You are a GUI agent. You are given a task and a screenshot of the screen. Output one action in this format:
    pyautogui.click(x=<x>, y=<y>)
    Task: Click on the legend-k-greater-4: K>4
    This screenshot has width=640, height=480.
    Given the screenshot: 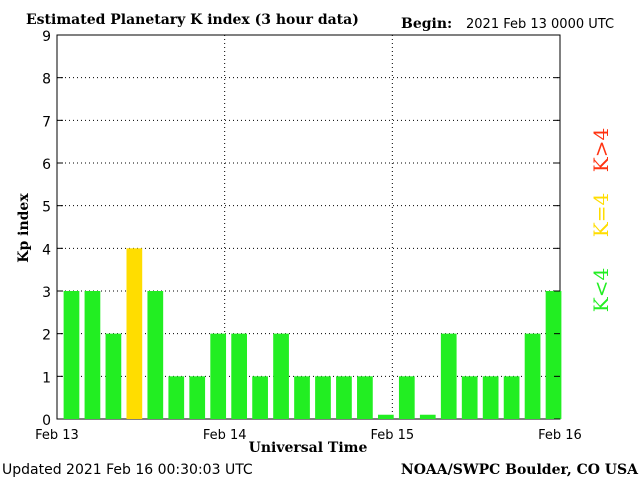 What is the action you would take?
    pyautogui.click(x=601, y=150)
    